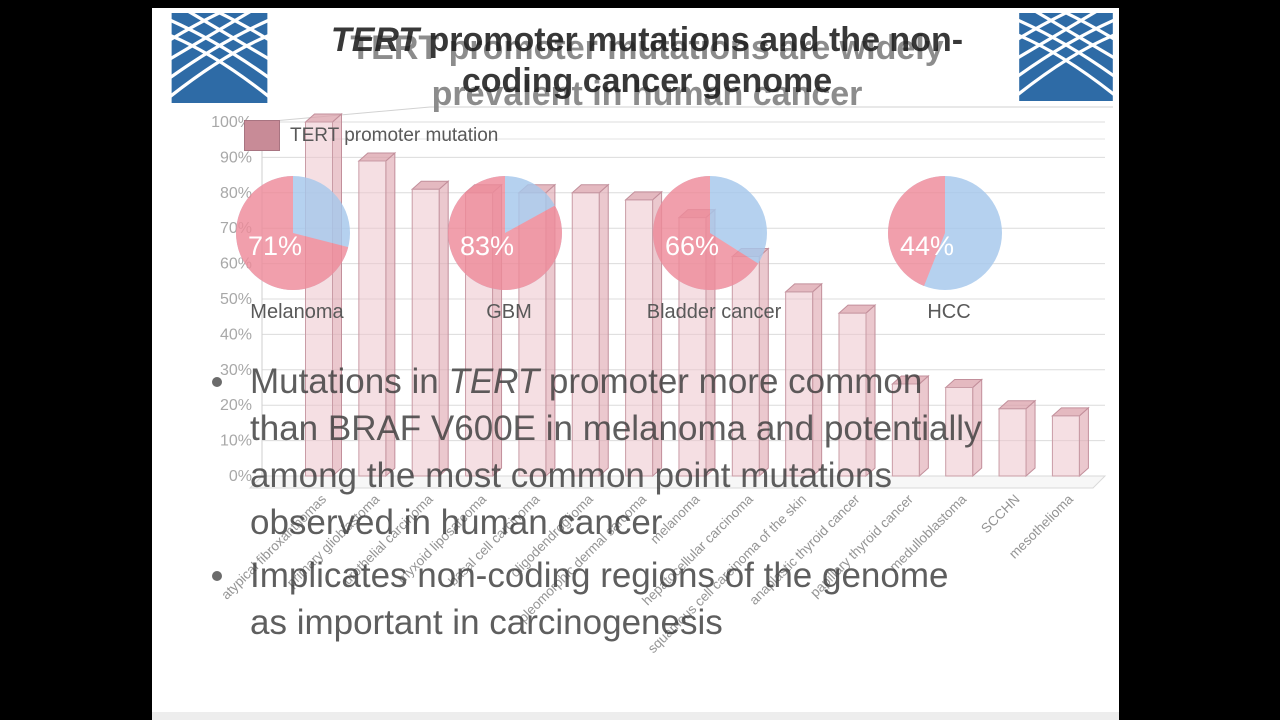 The width and height of the screenshot is (1280, 720). What do you see at coordinates (231, 122) in the screenshot?
I see `y-axis-tick-label: 100%` at bounding box center [231, 122].